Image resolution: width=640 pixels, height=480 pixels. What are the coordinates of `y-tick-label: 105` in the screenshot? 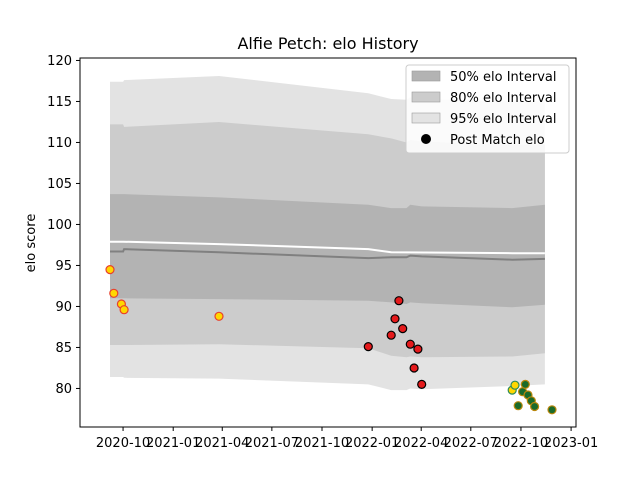 It's located at (59, 184).